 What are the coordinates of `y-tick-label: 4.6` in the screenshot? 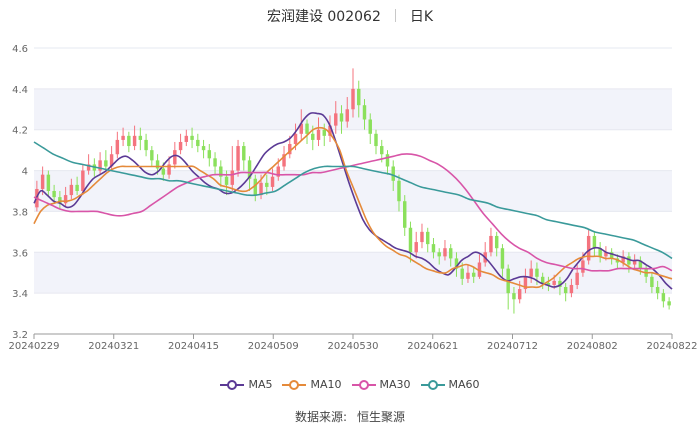 It's located at (20, 49).